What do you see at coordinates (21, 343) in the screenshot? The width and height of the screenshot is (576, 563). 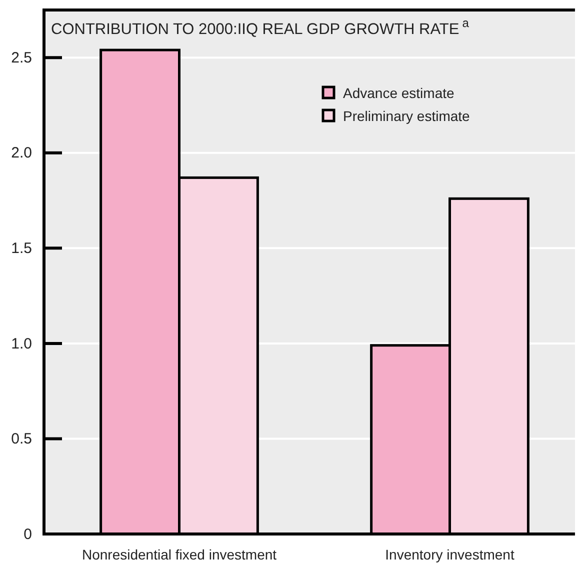 I see `y-tick-label: 1.0` at bounding box center [21, 343].